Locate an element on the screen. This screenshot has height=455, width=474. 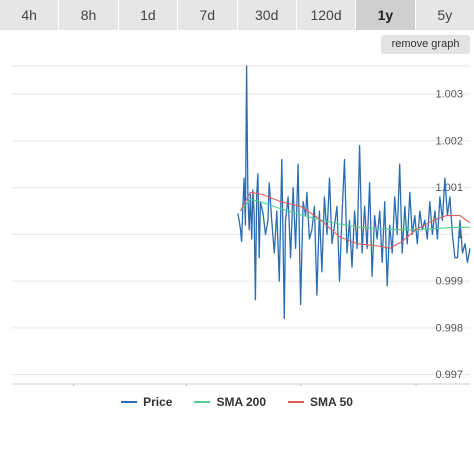
y-tick-label: 1 is located at coordinates (460, 235).